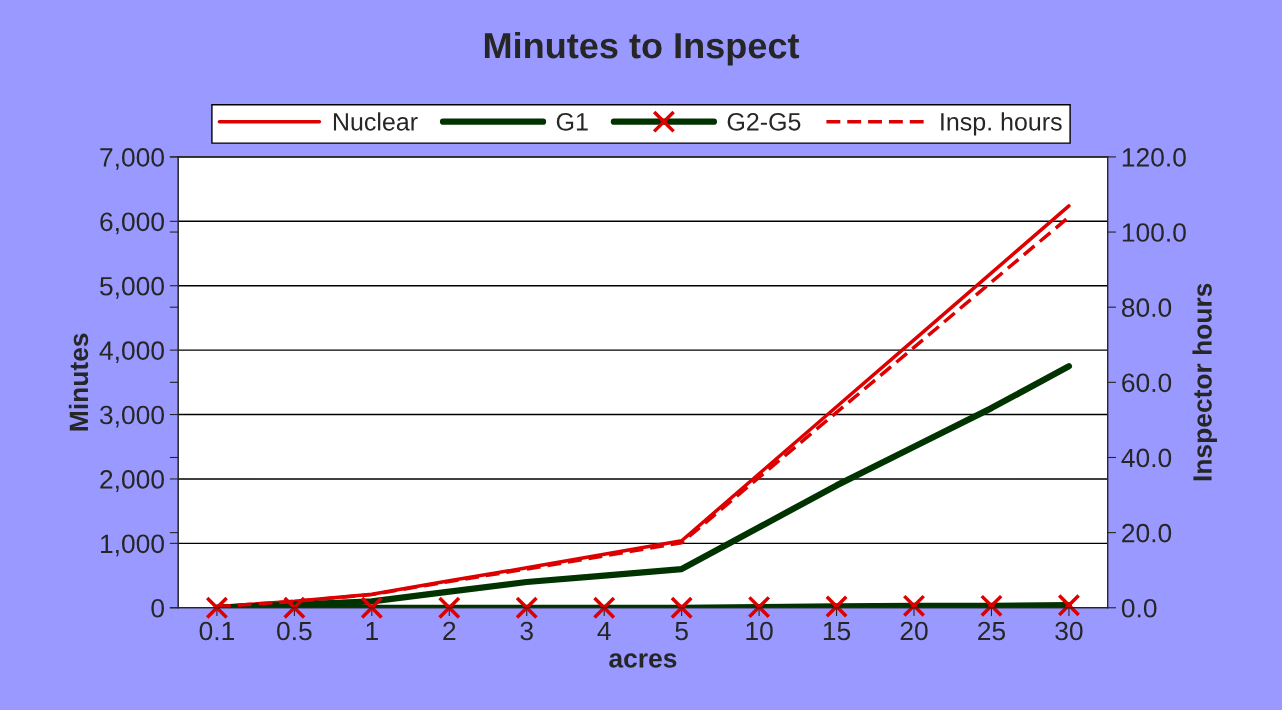 The height and width of the screenshot is (710, 1282). Describe the element at coordinates (1139, 608) in the screenshot. I see `y2-tick-label: 0.0` at that location.